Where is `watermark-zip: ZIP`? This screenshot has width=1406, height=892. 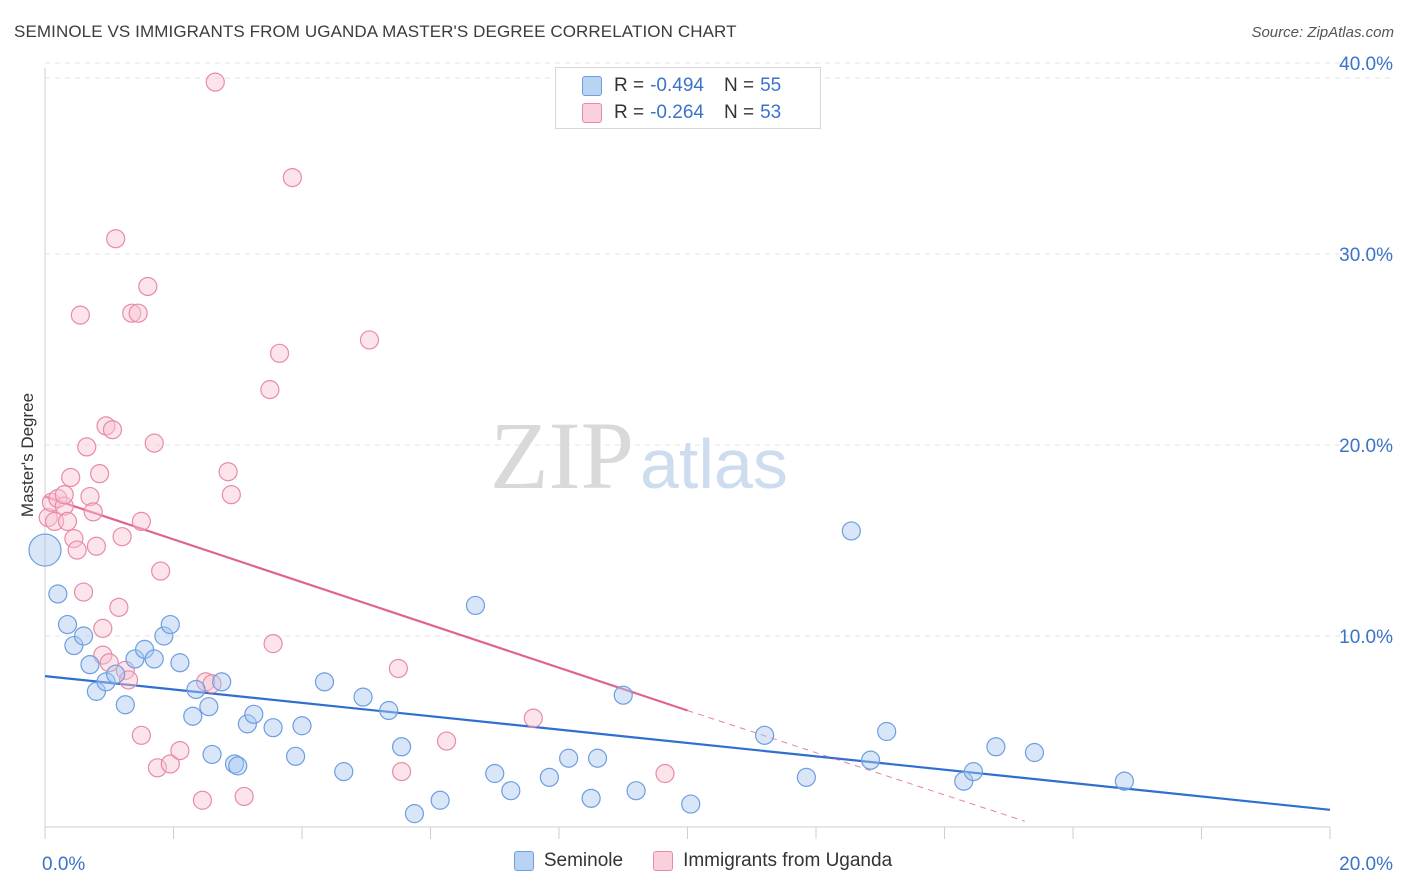
watermark-zip: ZIP is located at coordinates (562, 455).